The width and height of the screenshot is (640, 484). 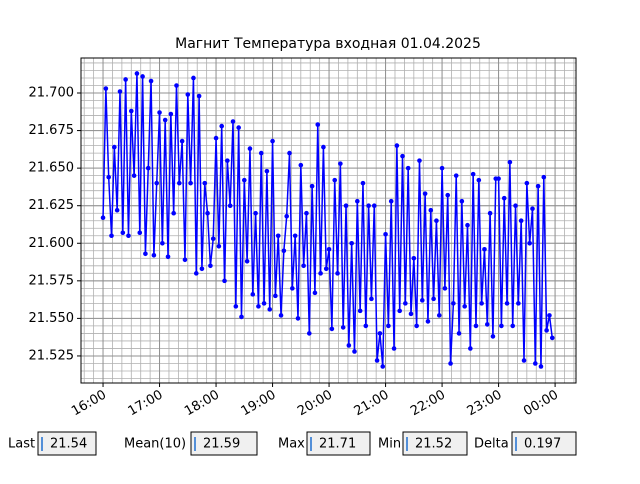 What do you see at coordinates (389, 444) in the screenshot?
I see `field-label: Min` at bounding box center [389, 444].